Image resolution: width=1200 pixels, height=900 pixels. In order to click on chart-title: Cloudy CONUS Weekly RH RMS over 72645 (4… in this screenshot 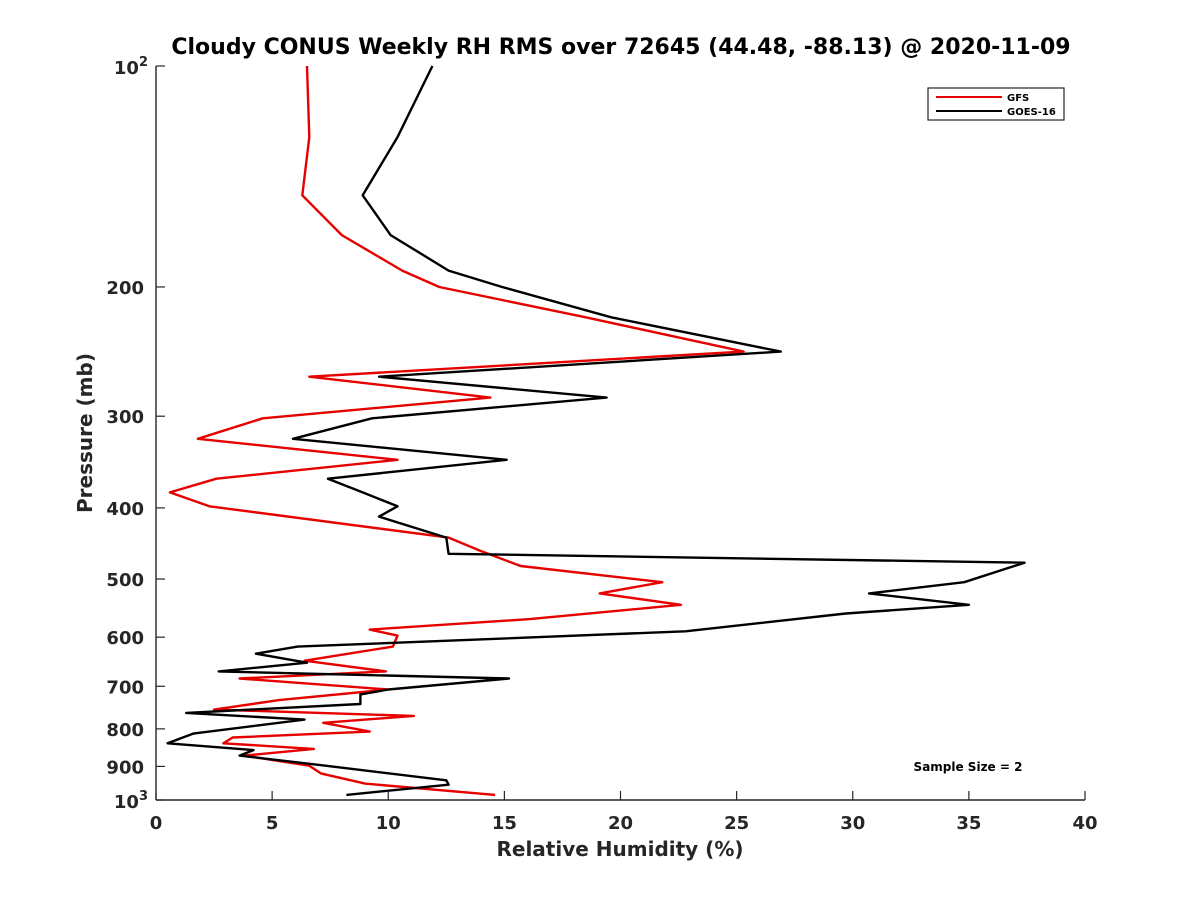, I will do `click(620, 47)`.